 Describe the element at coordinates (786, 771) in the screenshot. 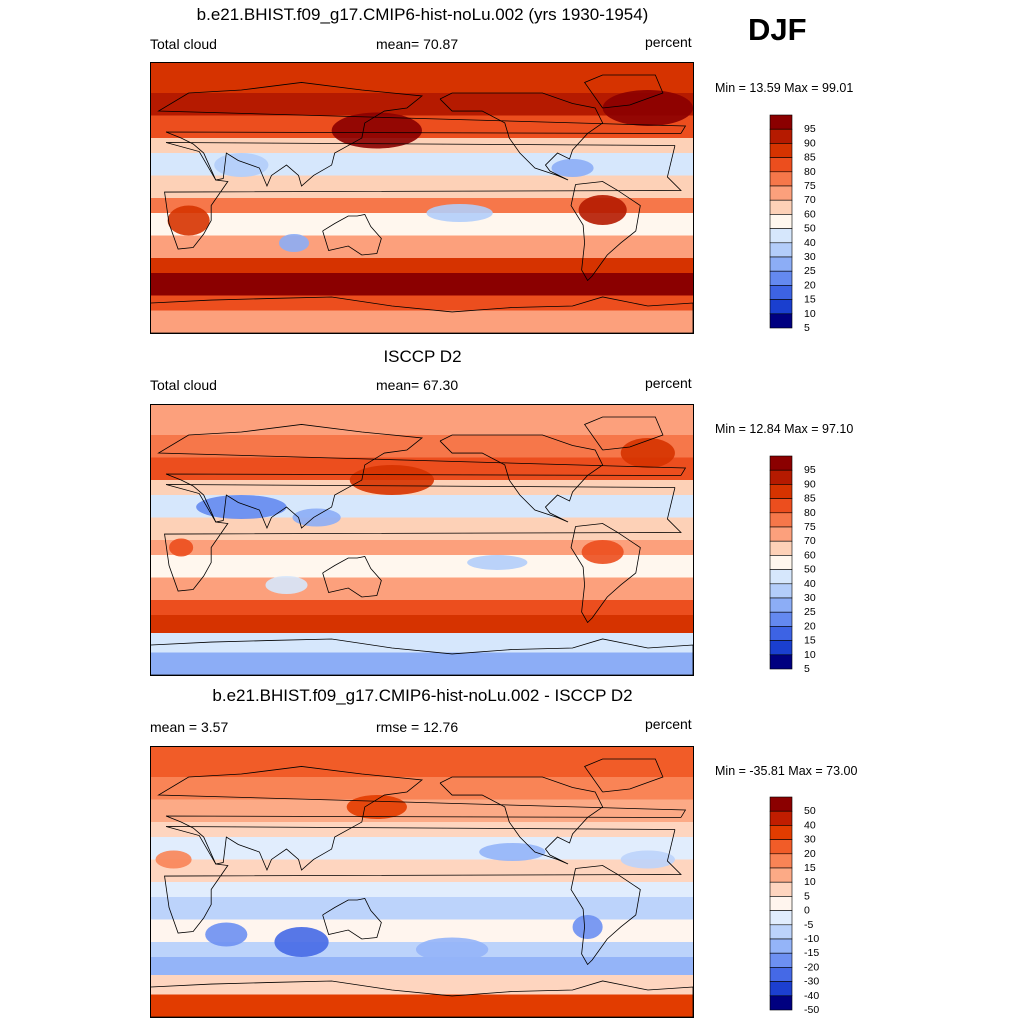

I see `panel-3-minmax: Min = -35.81 Max = 73.00` at that location.